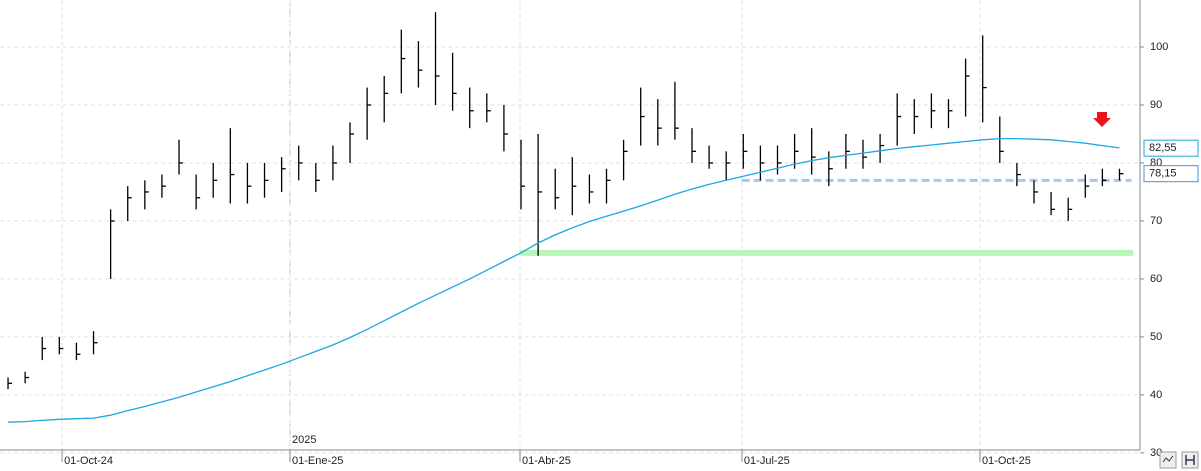 The image size is (1201, 471). Describe the element at coordinates (1006, 461) in the screenshot. I see `x-tick-label: 01-Oct-25` at that location.